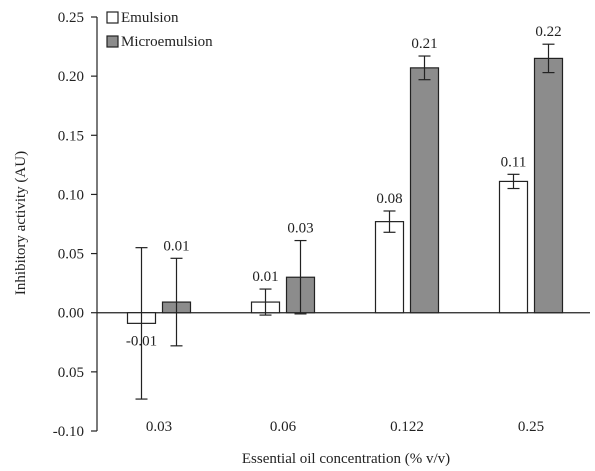 The height and width of the screenshot is (471, 595). Describe the element at coordinates (150, 18) in the screenshot. I see `legend-label-emulsion: Emulsion` at that location.